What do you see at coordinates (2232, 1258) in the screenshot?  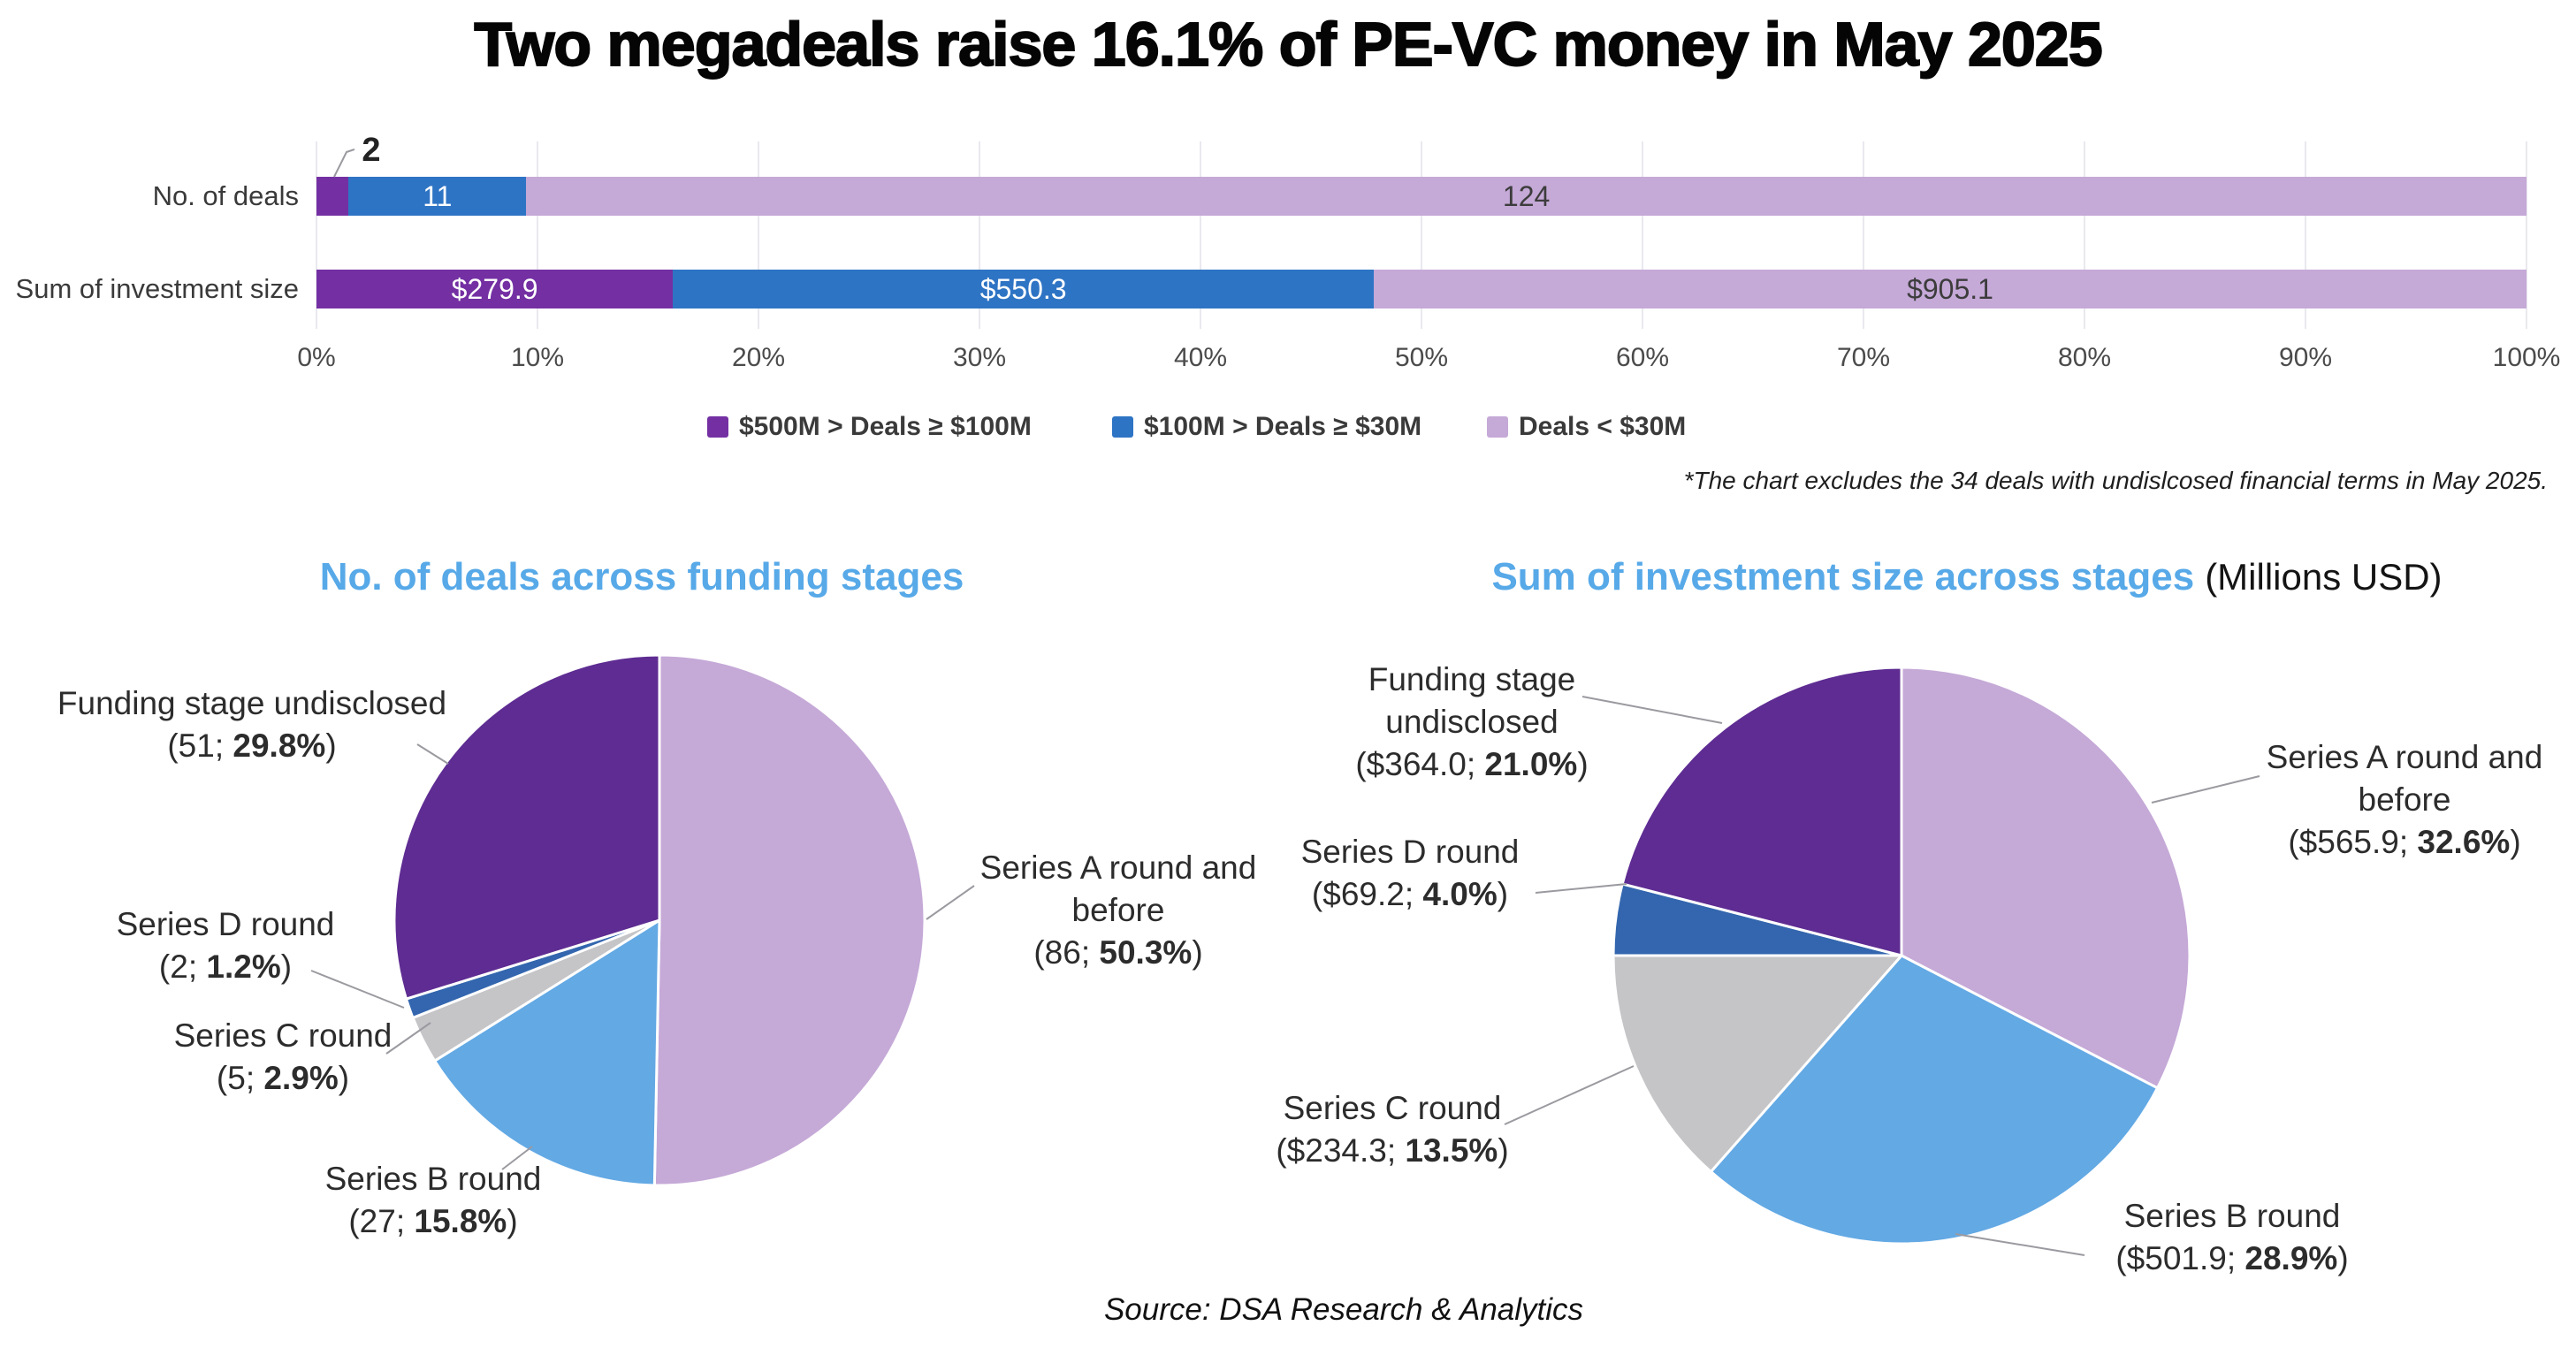 I see `pie-label-value: ($501.9; 28.9%)` at bounding box center [2232, 1258].